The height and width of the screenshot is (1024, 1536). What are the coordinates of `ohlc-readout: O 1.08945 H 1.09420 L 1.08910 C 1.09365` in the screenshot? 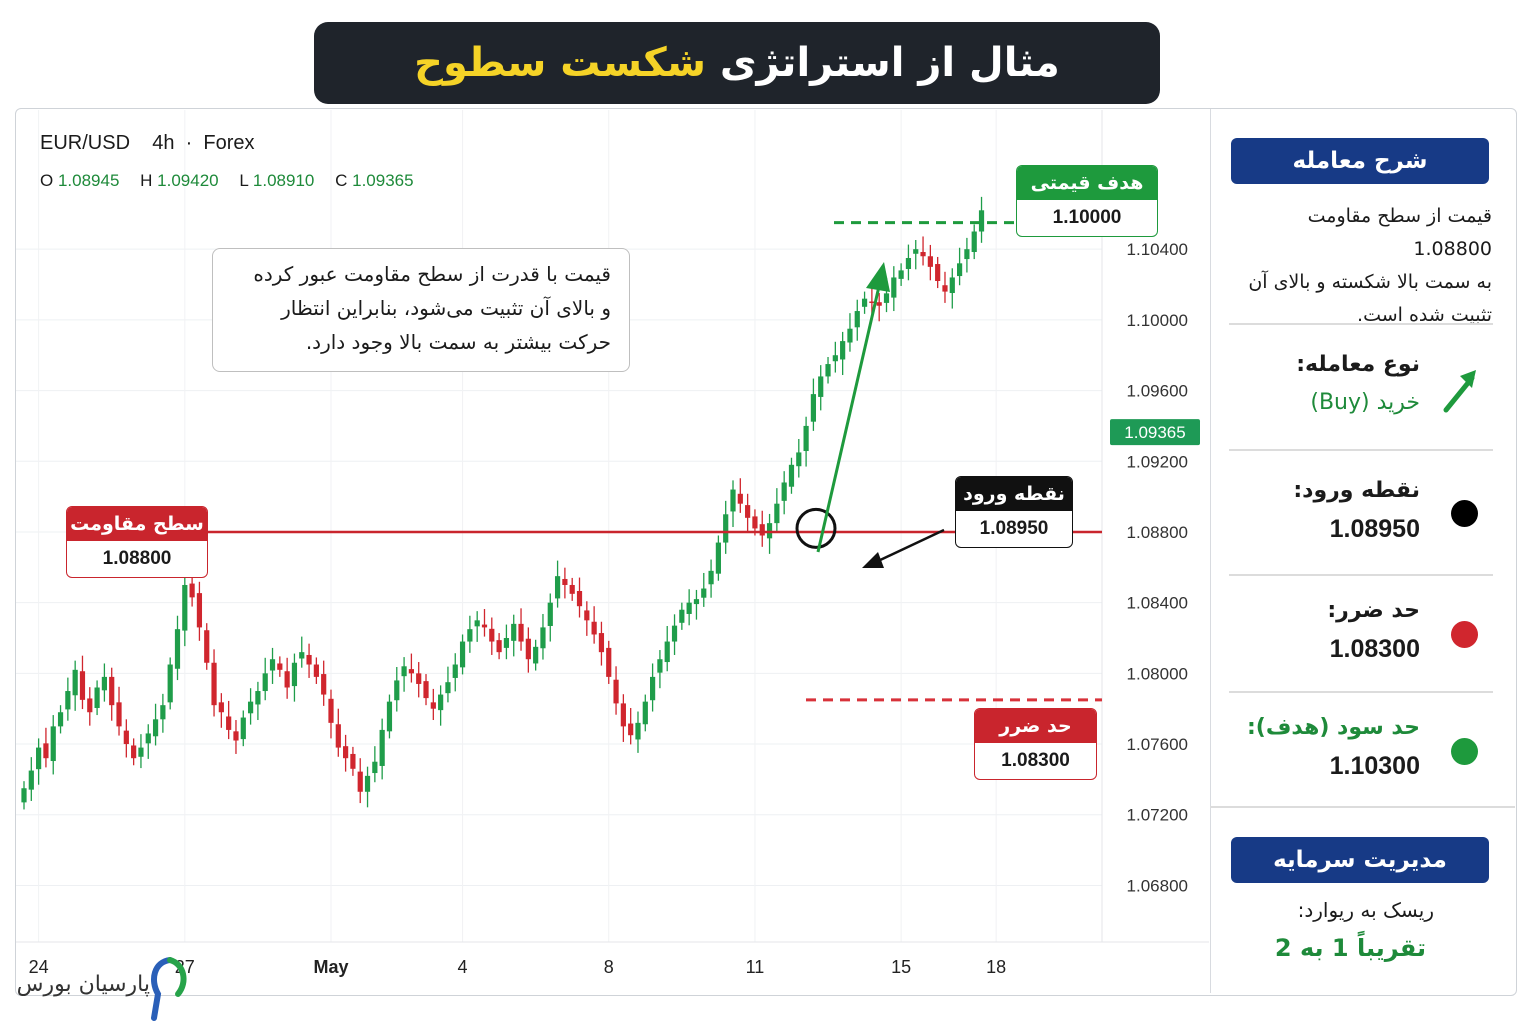 It's located at (235, 181).